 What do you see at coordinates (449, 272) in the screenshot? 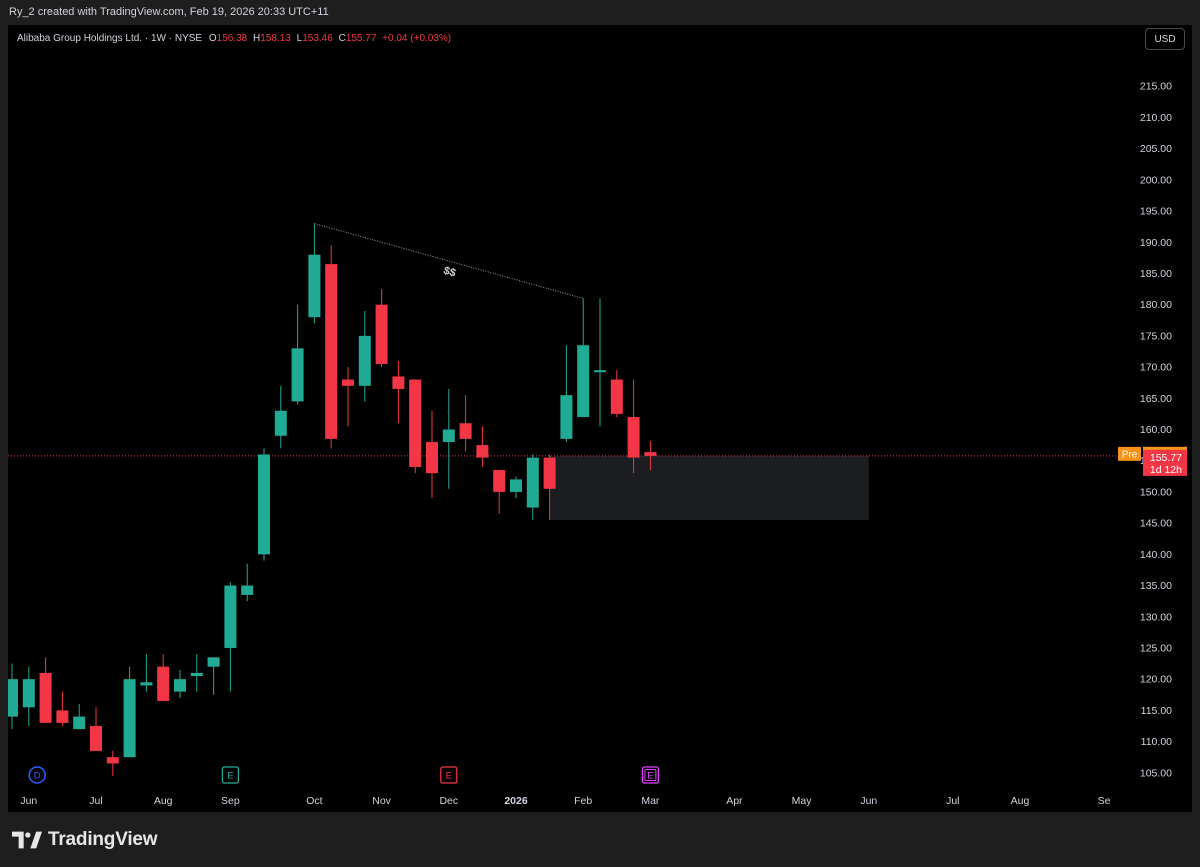
I see `liquidity-label: $$` at bounding box center [449, 272].